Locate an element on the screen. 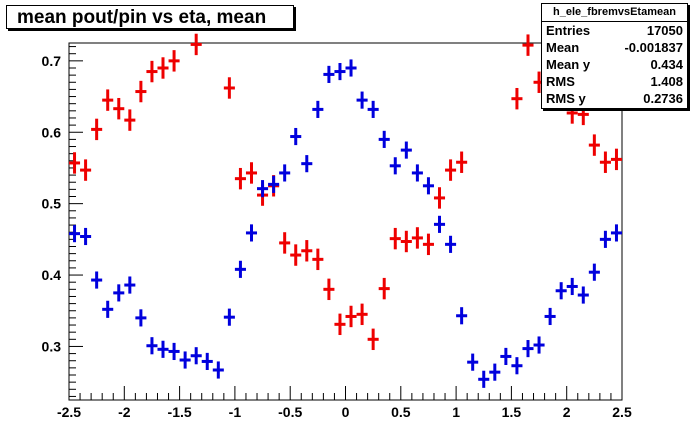 The width and height of the screenshot is (692, 444). stats-histogram-name: h_ele_fbremvsEtamean is located at coordinates (614, 13).